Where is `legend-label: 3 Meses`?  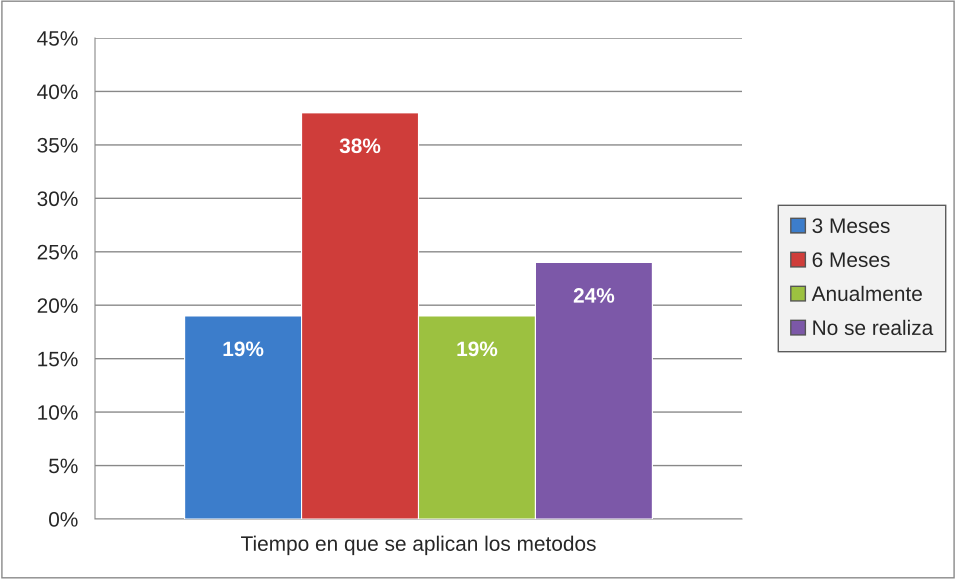 legend-label: 3 Meses is located at coordinates (851, 226).